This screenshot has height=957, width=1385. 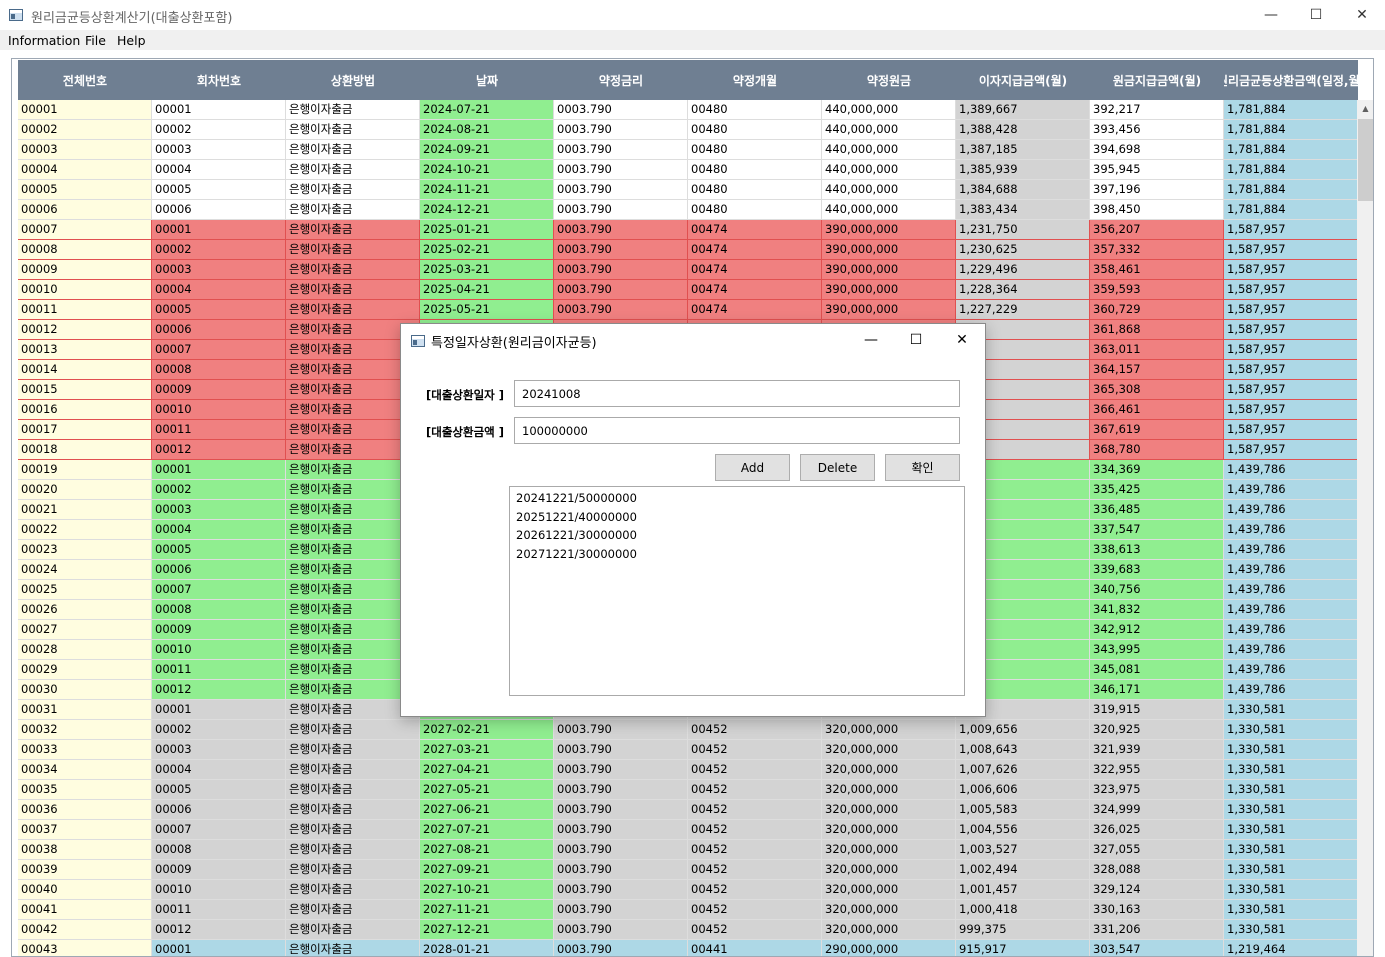 I want to click on table-cell: 915,917, so click(x=1023, y=948).